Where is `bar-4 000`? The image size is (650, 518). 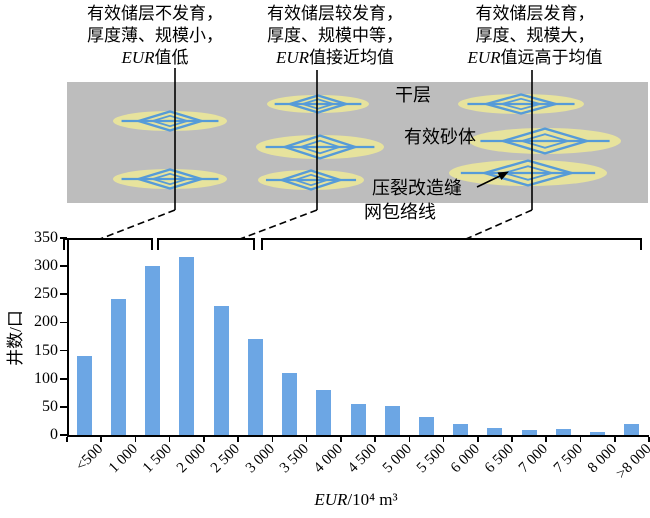
bar-4 000 is located at coordinates (324, 412).